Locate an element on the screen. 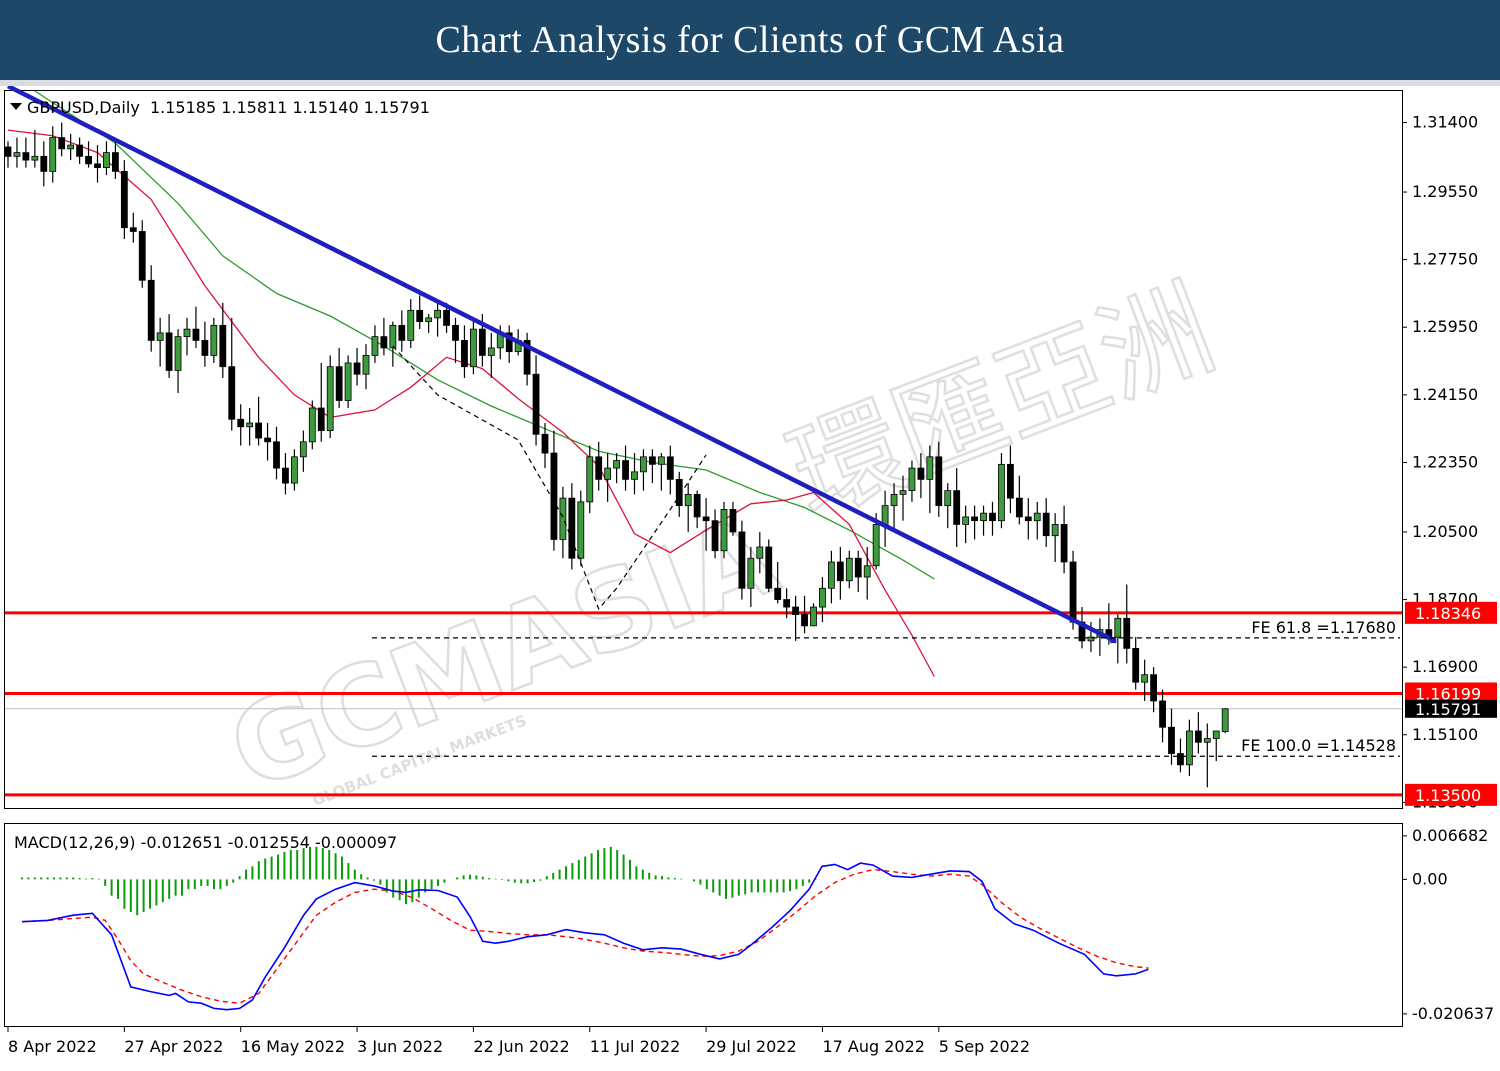 Image resolution: width=1500 pixels, height=1071 pixels. level-price-tag-label: 1.16199 is located at coordinates (1448, 693).